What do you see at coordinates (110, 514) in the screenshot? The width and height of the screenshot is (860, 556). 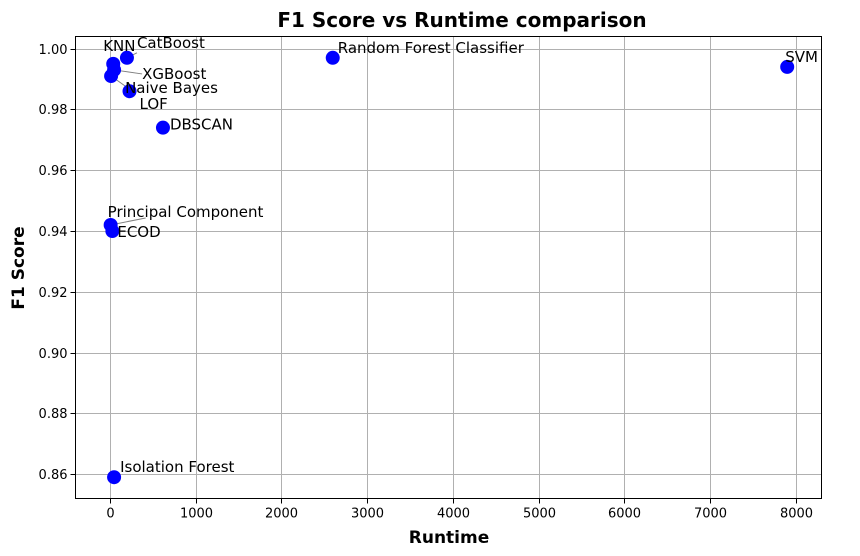 I see `x-tick-label: 0` at bounding box center [110, 514].